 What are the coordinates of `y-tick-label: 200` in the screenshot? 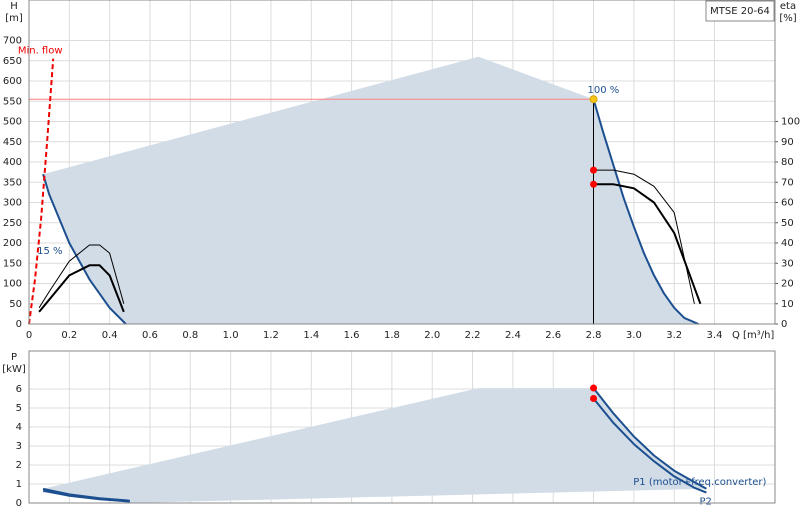 It's located at (12, 243).